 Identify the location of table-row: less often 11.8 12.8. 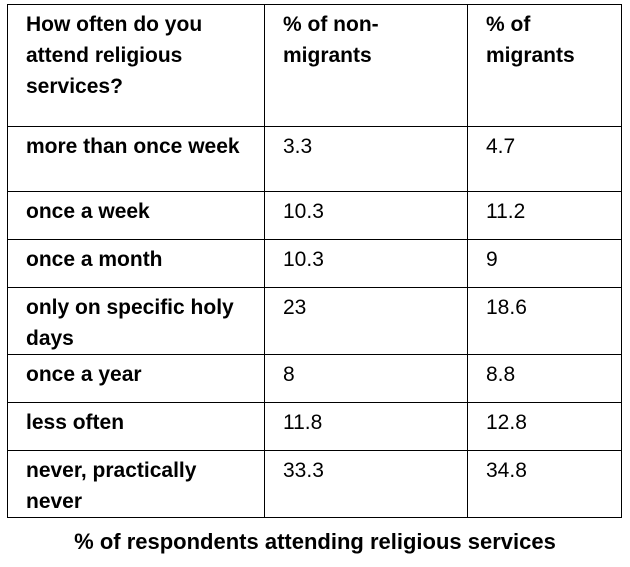
(314, 426).